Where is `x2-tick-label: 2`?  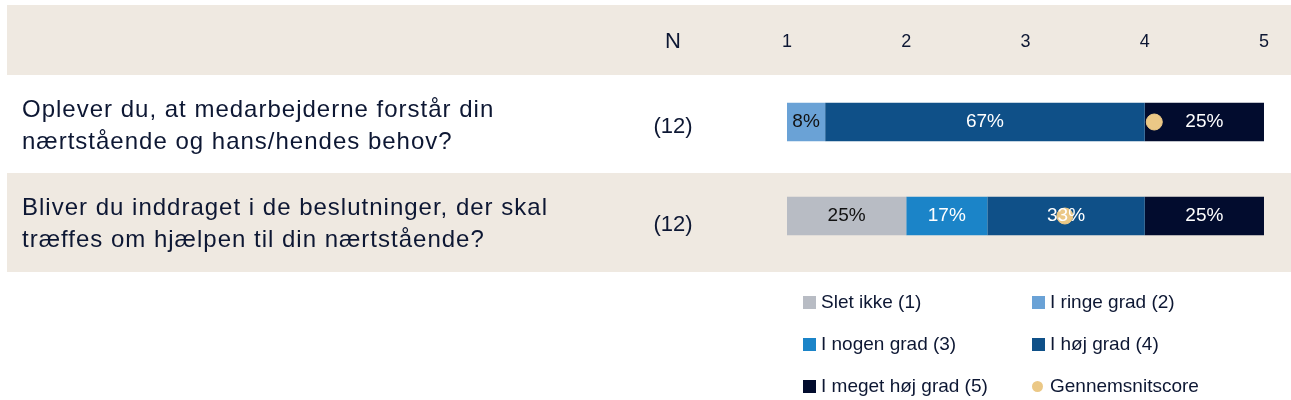 x2-tick-label: 2 is located at coordinates (906, 41).